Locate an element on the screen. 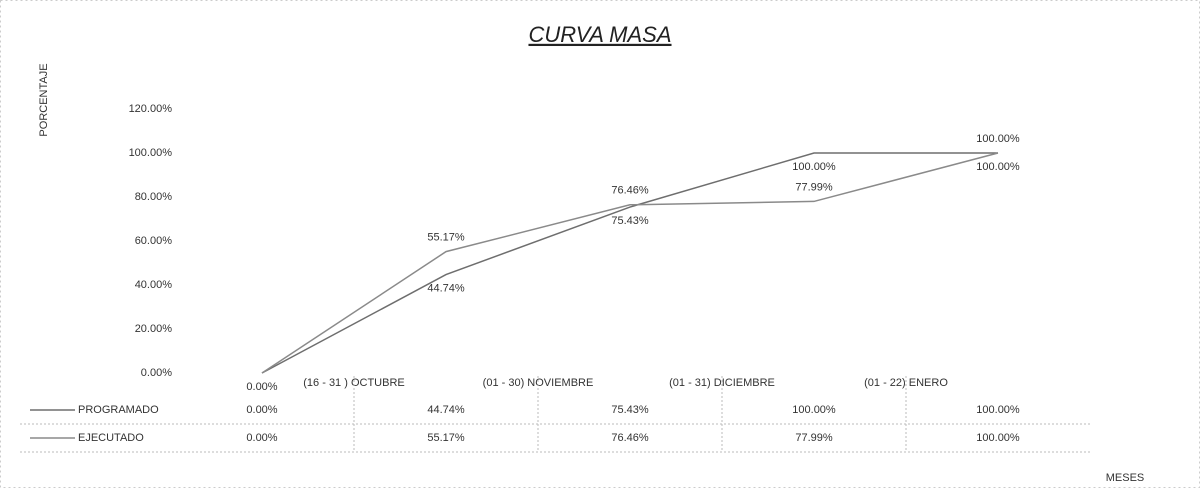  y-tick-label: 100.00% is located at coordinates (151, 153).